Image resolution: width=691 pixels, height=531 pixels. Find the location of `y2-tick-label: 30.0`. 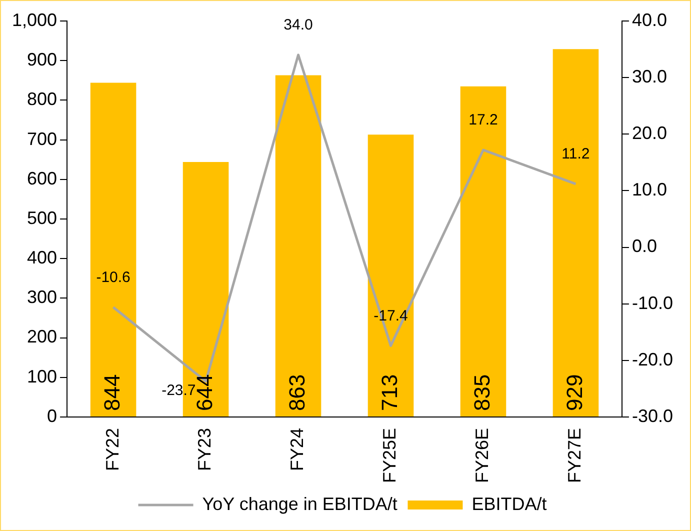

y2-tick-label: 30.0 is located at coordinates (650, 76).